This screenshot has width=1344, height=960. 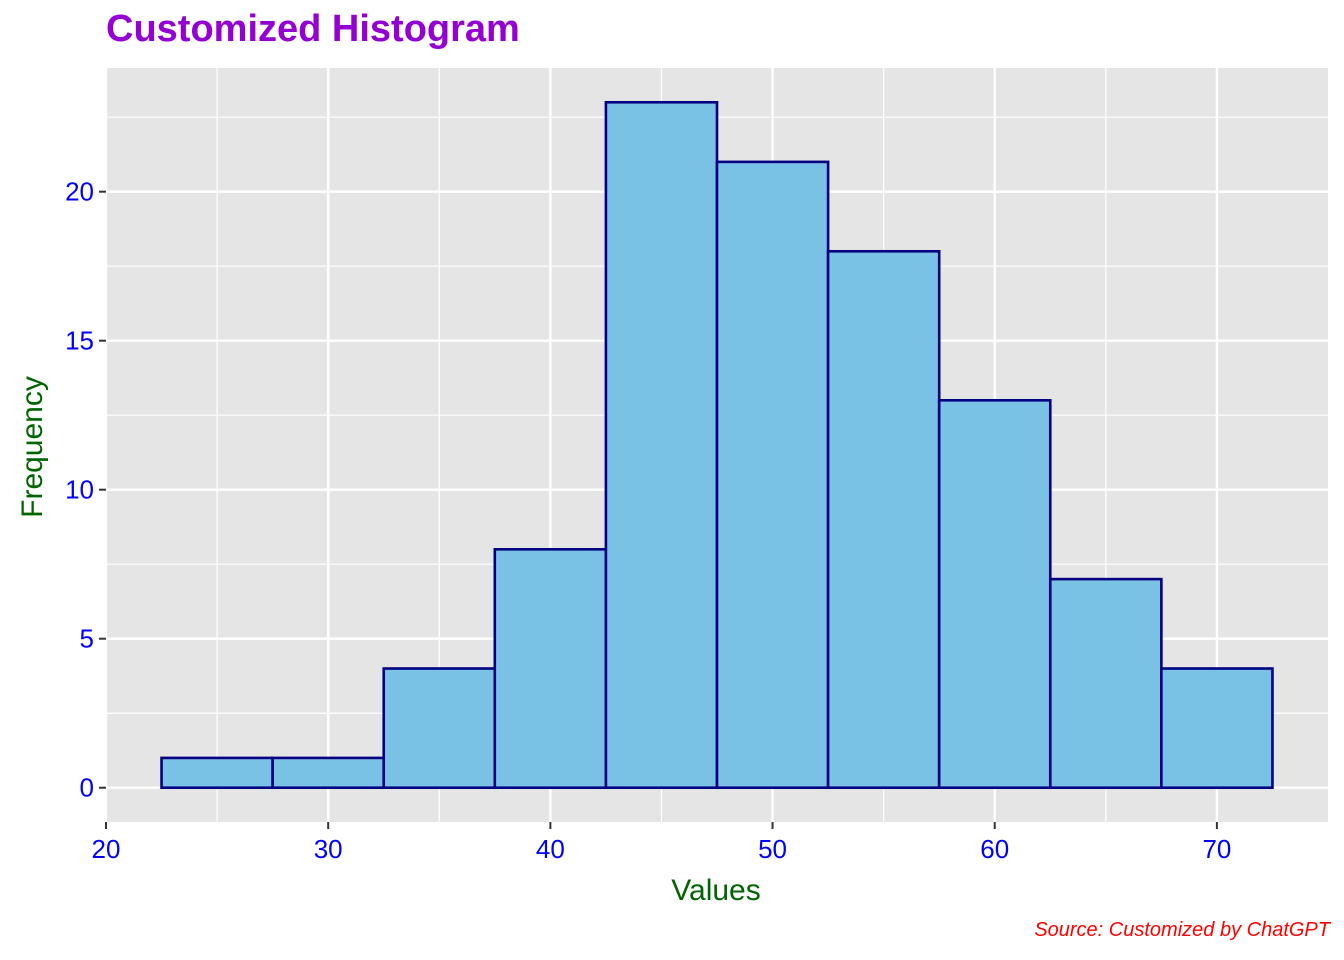 What do you see at coordinates (994, 849) in the screenshot?
I see `x-tick-label: 60` at bounding box center [994, 849].